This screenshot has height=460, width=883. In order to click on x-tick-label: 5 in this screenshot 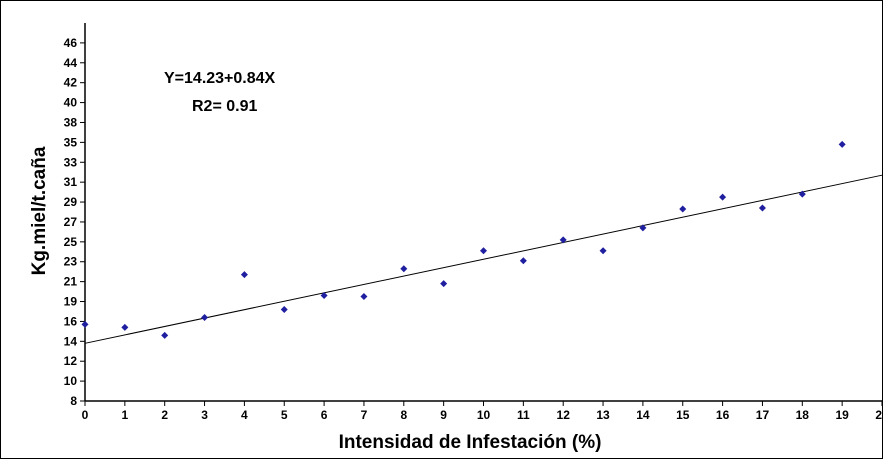, I will do `click(284, 415)`.